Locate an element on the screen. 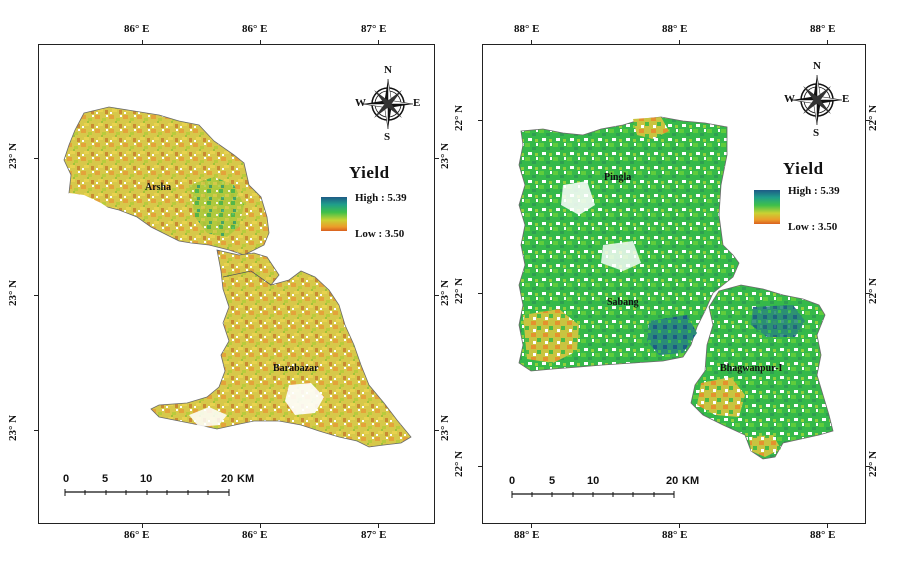 This screenshot has width=900, height=571. left-left-tick-1: 23° N is located at coordinates (13, 293).